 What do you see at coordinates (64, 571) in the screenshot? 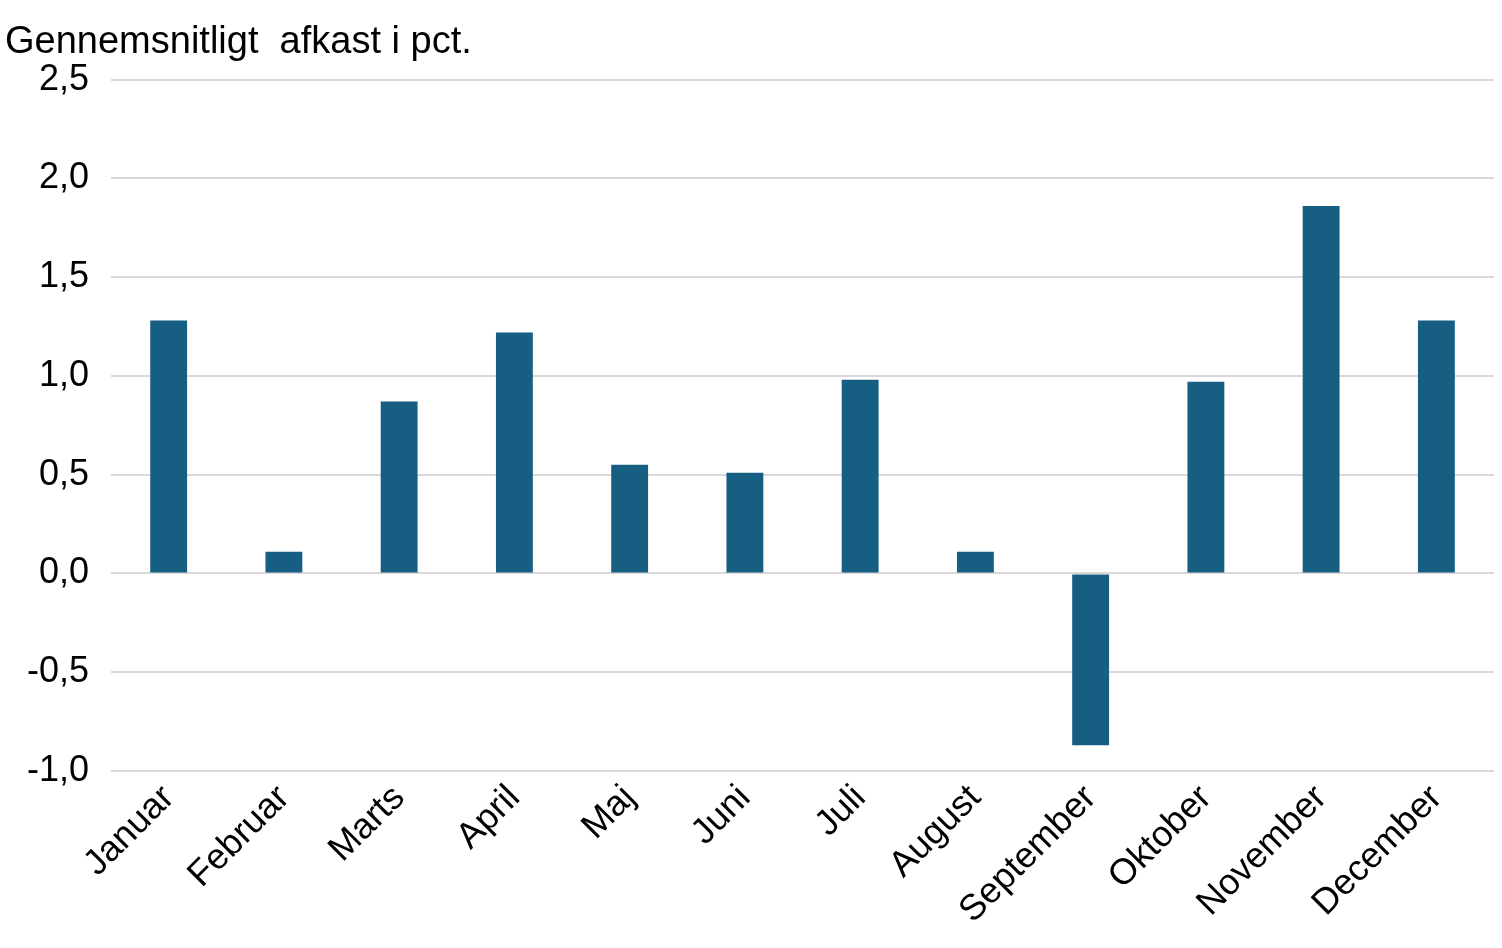
I see `y-tick-label: 0,0` at bounding box center [64, 571].